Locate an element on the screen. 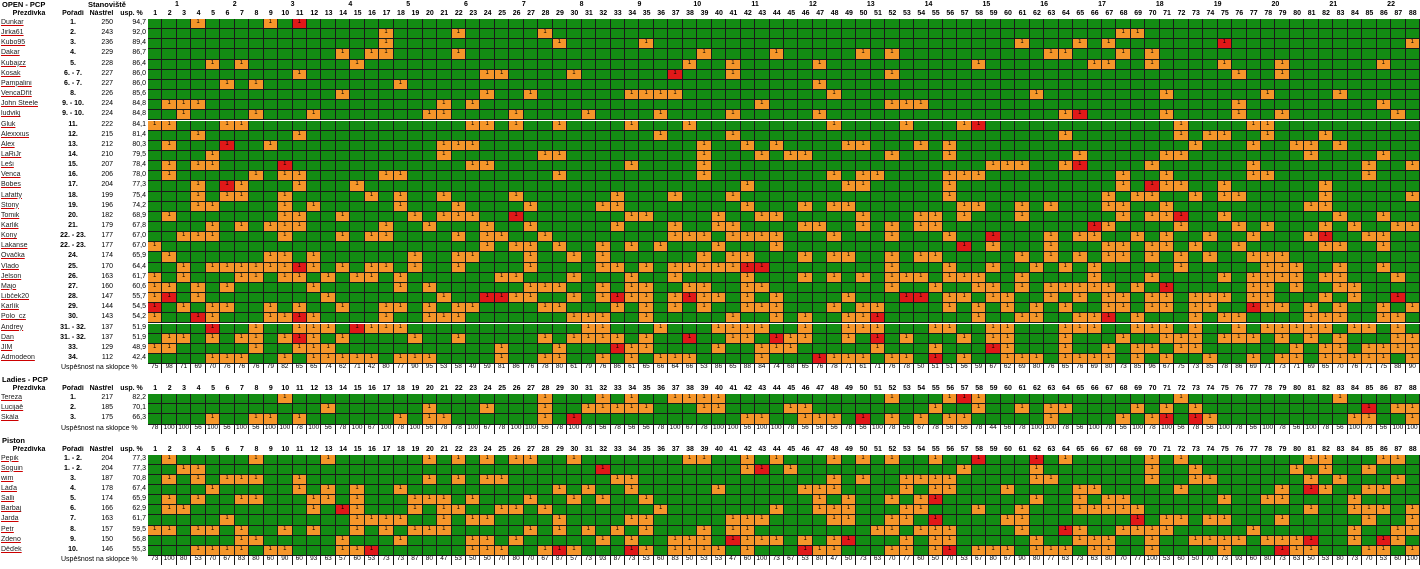 This screenshot has height=569, width=1420. player-percent: 59,5 is located at coordinates (139, 529).